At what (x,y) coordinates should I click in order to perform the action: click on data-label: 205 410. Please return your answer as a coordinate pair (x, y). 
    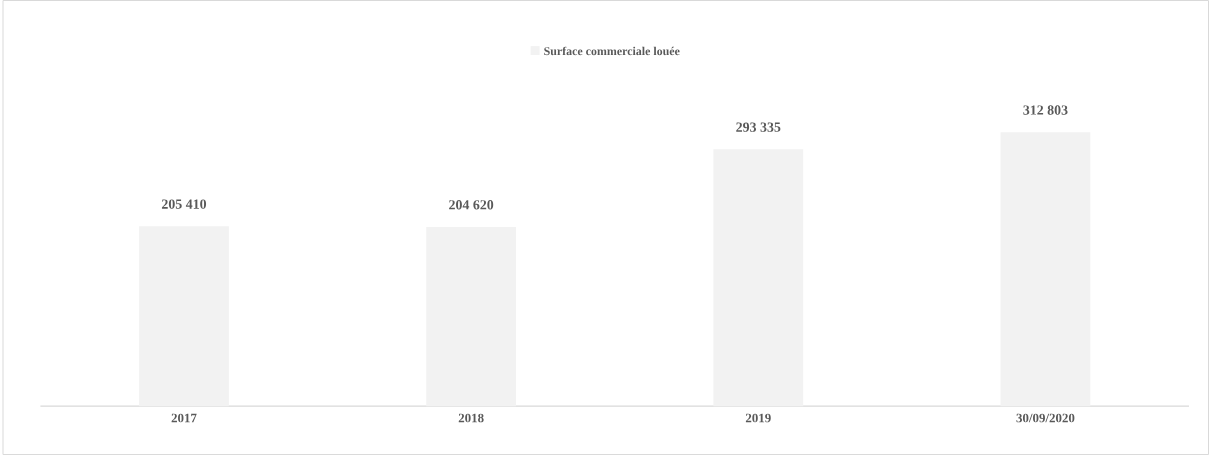
    Looking at the image, I should click on (184, 204).